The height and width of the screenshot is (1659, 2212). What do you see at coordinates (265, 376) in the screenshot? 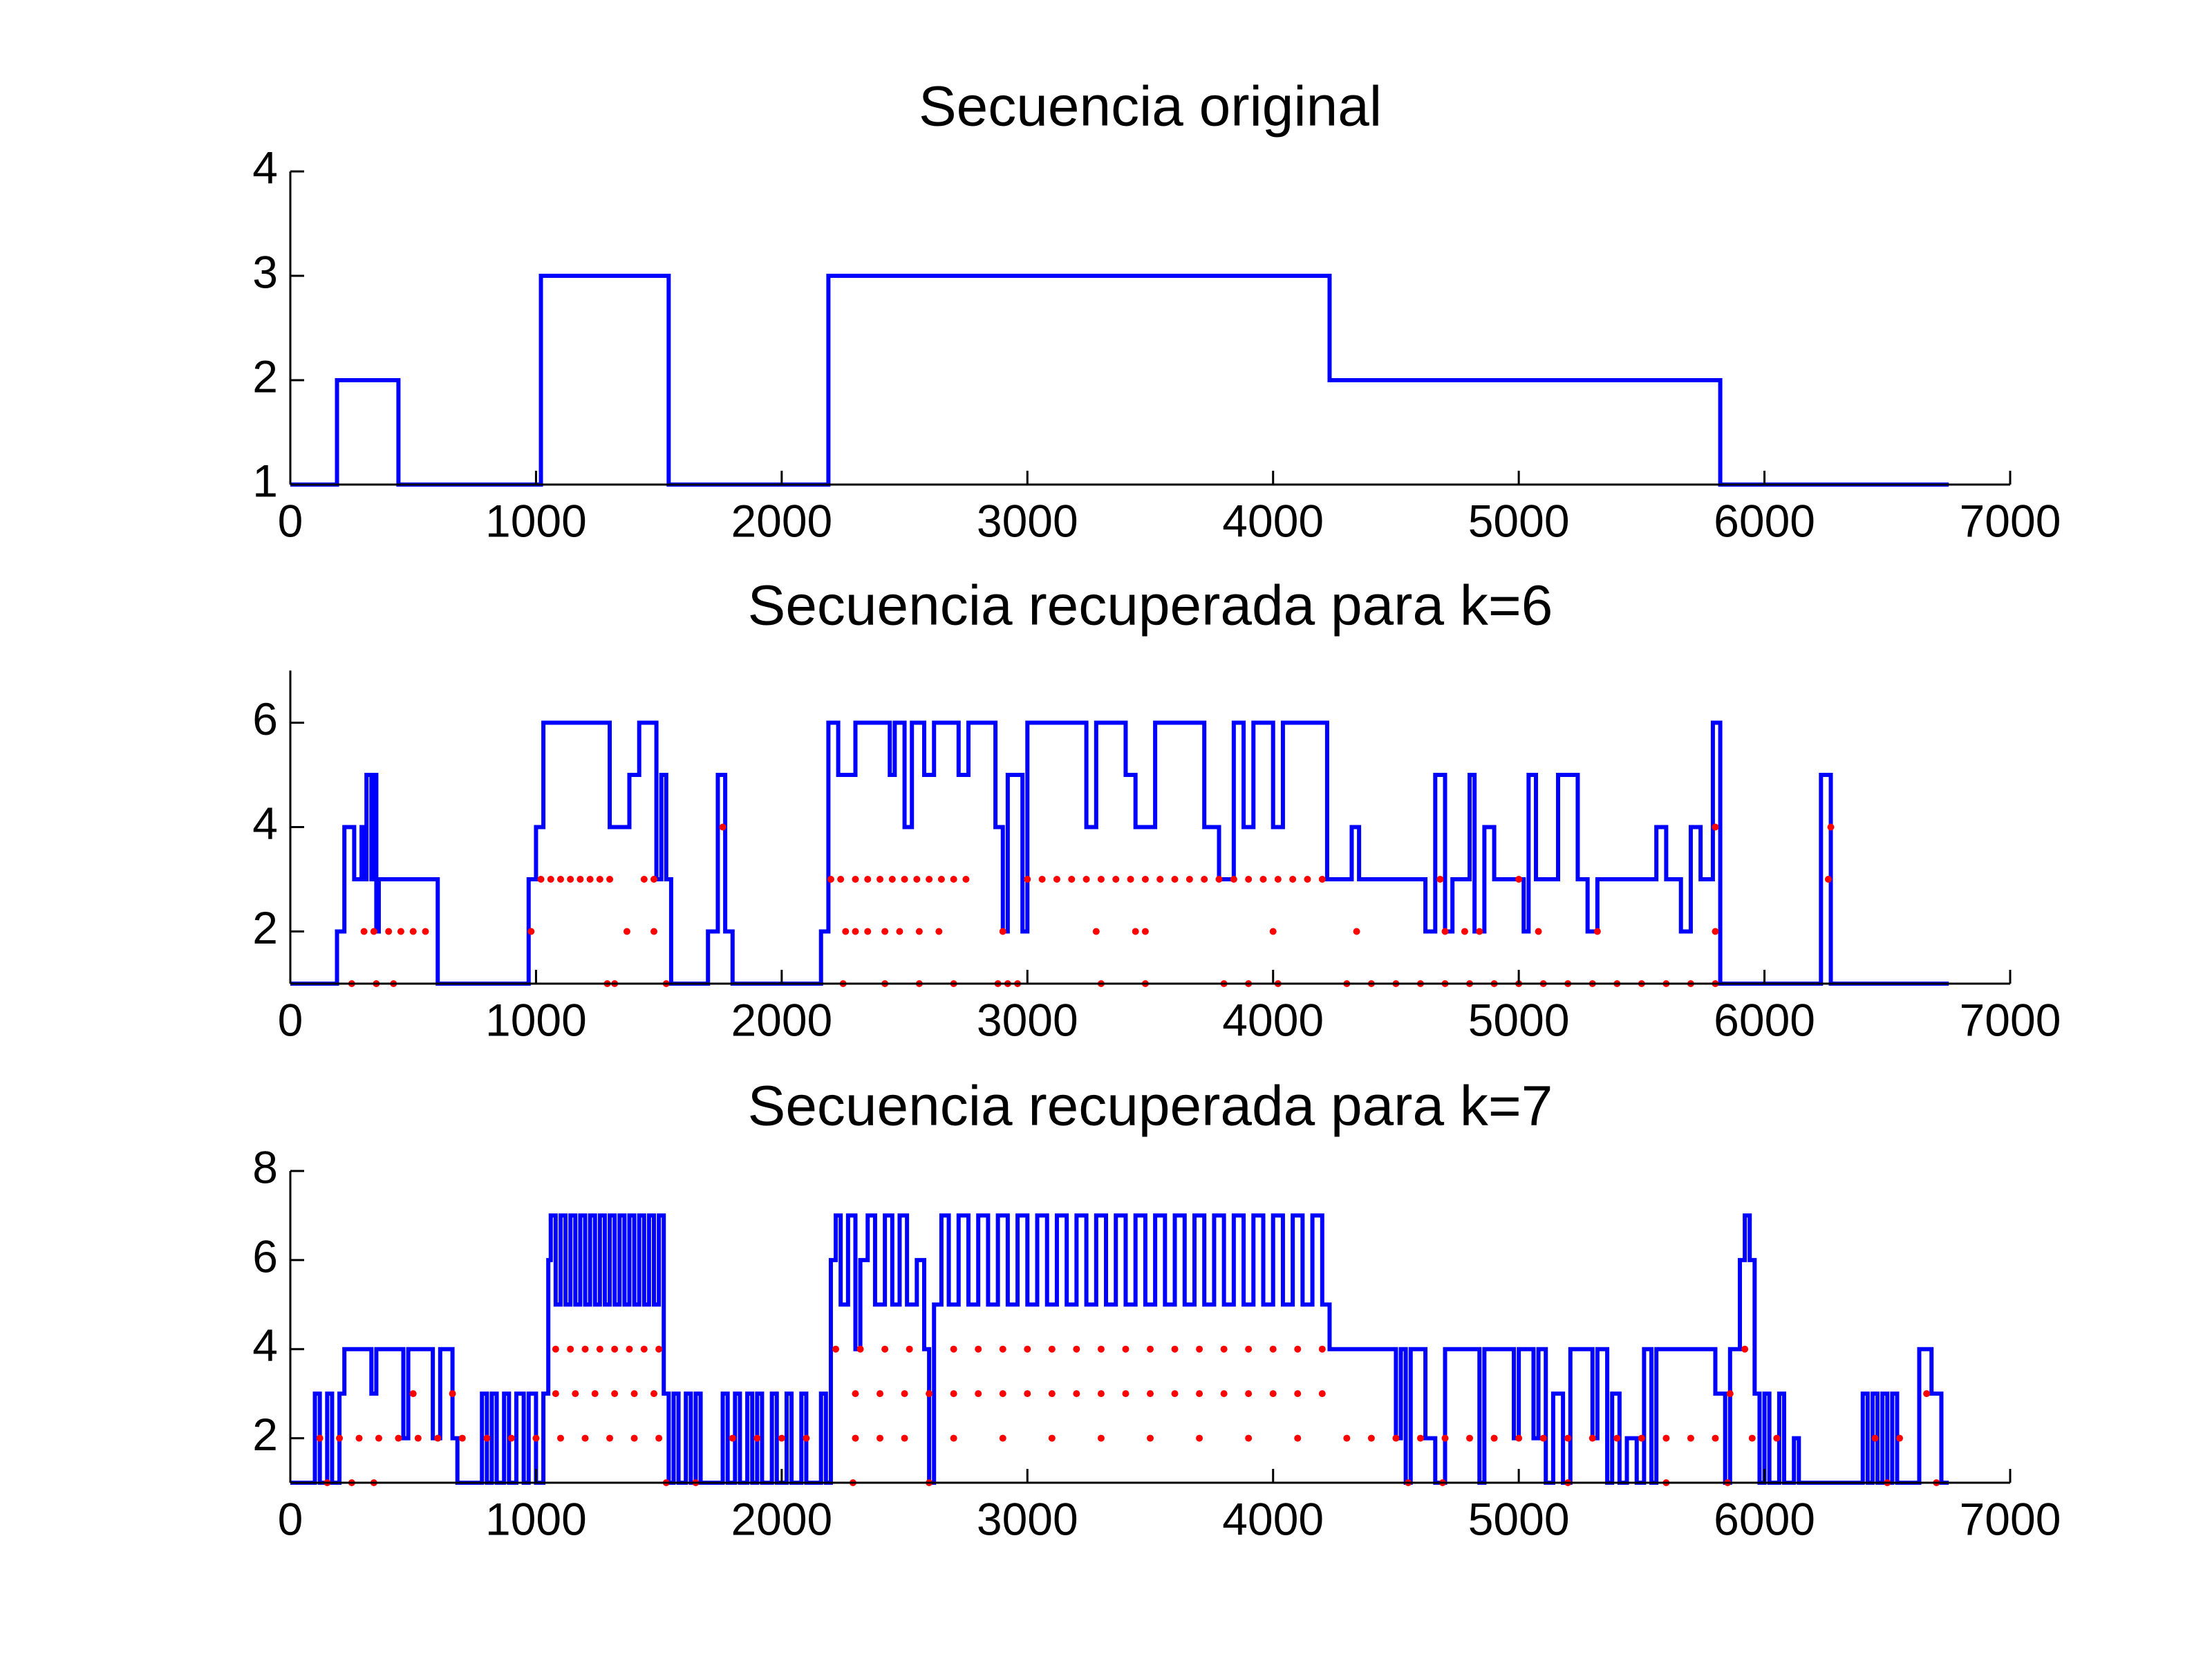
I see `y-tick-label: 2` at bounding box center [265, 376].